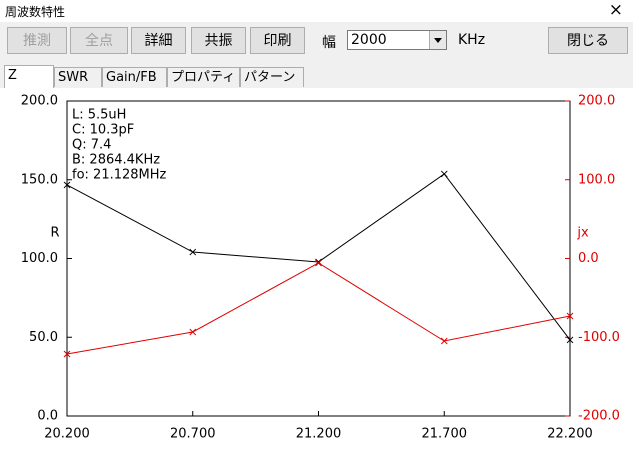 This screenshot has width=633, height=450. Describe the element at coordinates (67, 434) in the screenshot. I see `x-tick-label: 20.200` at that location.